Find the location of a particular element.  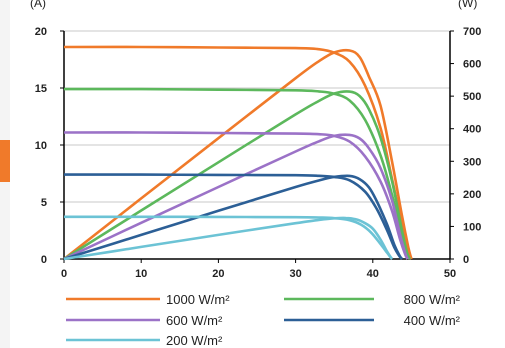

x-tick-label-5: 50 is located at coordinates (450, 274).